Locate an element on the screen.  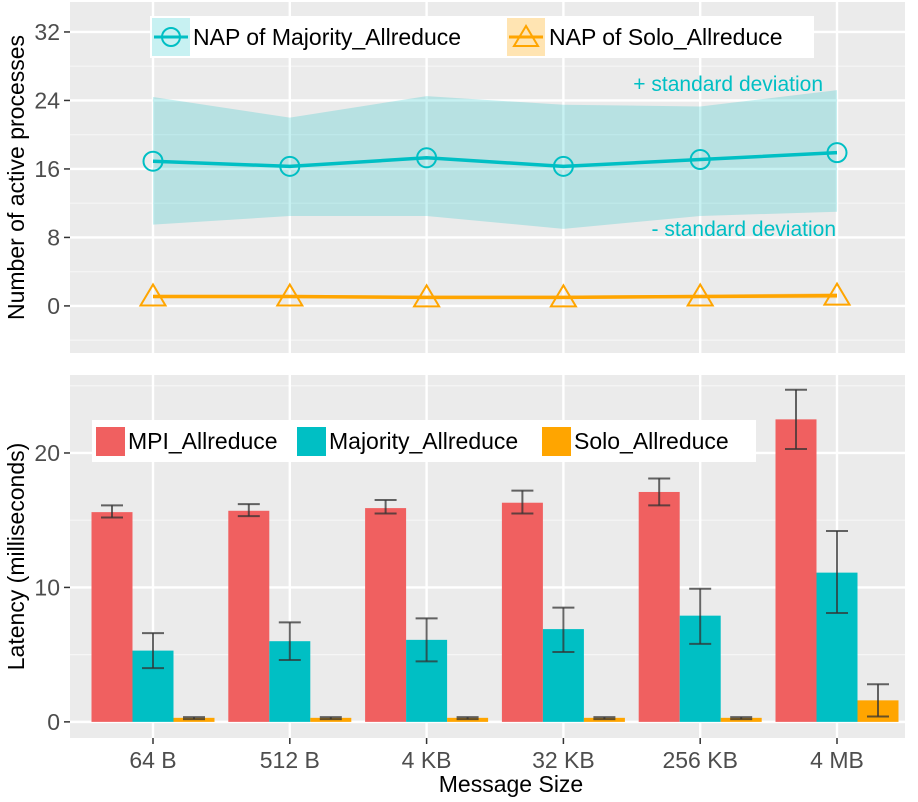
x-tick-label: 4 MB is located at coordinates (837, 760).